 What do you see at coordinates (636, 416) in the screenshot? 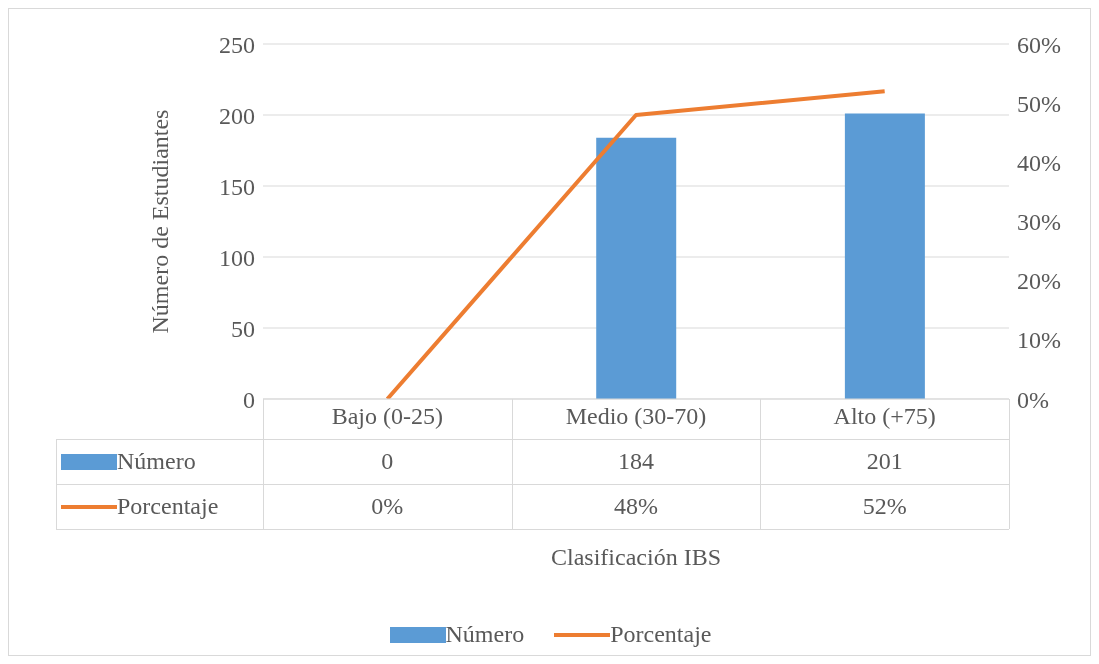
I see `x-tick-label: Medio (30-70)` at bounding box center [636, 416].